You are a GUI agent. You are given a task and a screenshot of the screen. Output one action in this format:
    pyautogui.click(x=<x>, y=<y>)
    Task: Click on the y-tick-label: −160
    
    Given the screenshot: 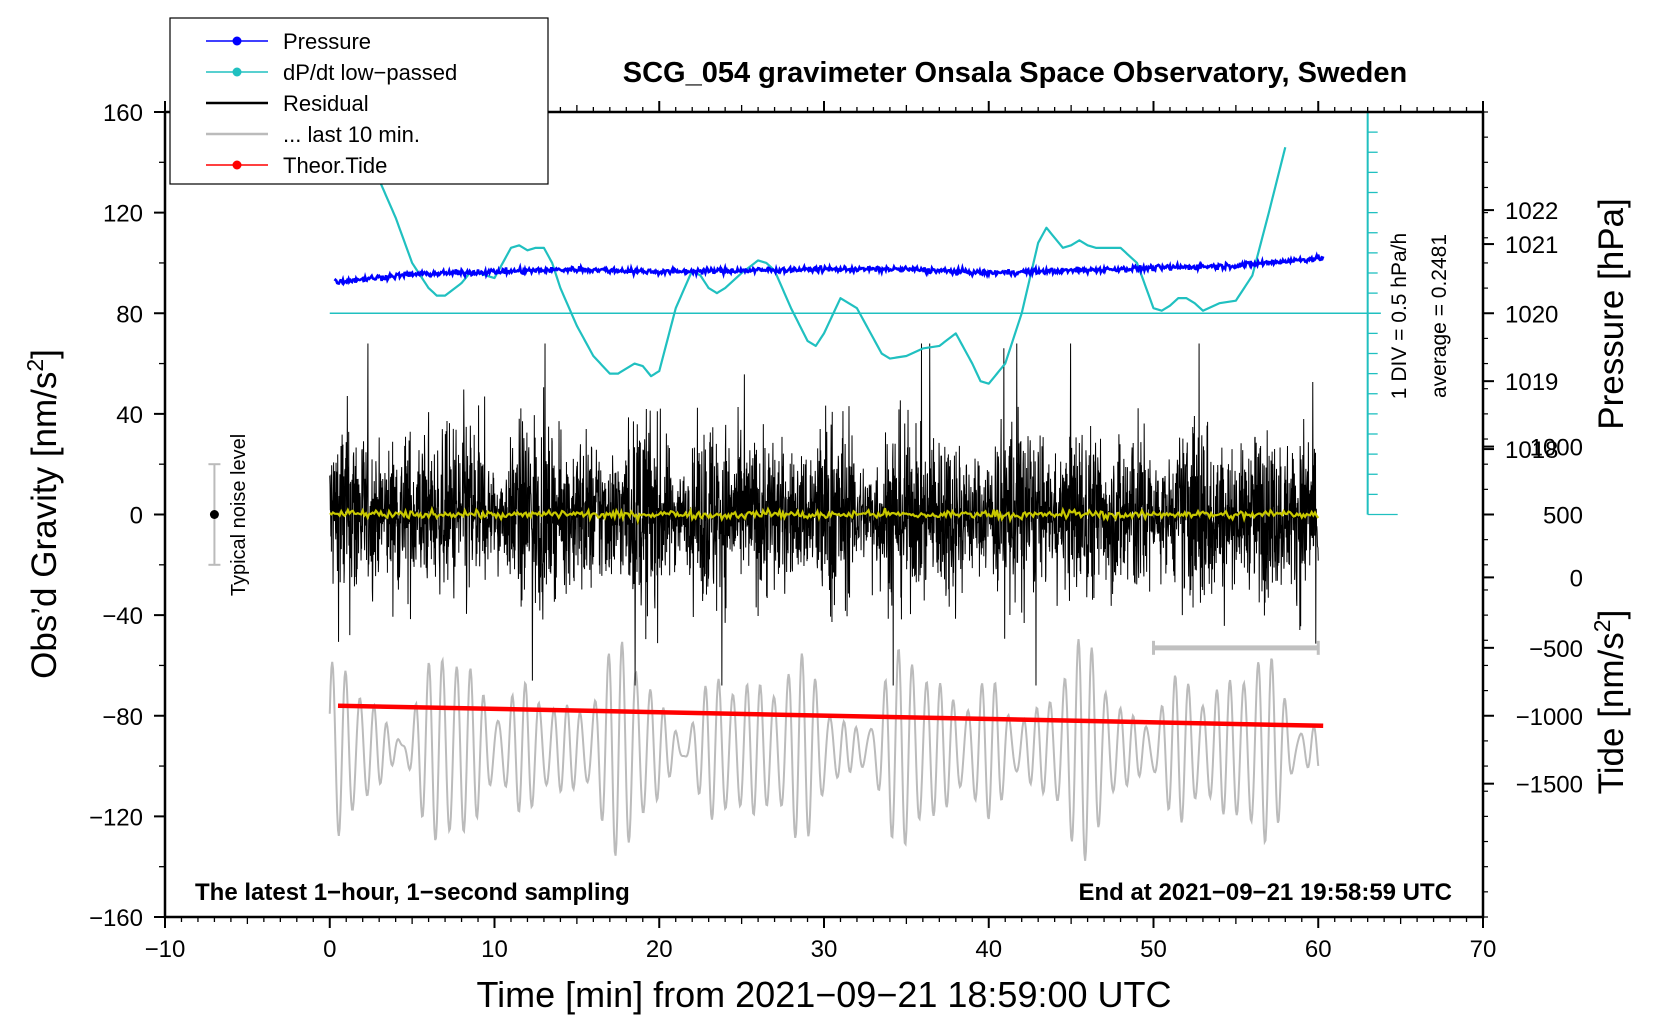 What is the action you would take?
    pyautogui.click(x=116, y=918)
    